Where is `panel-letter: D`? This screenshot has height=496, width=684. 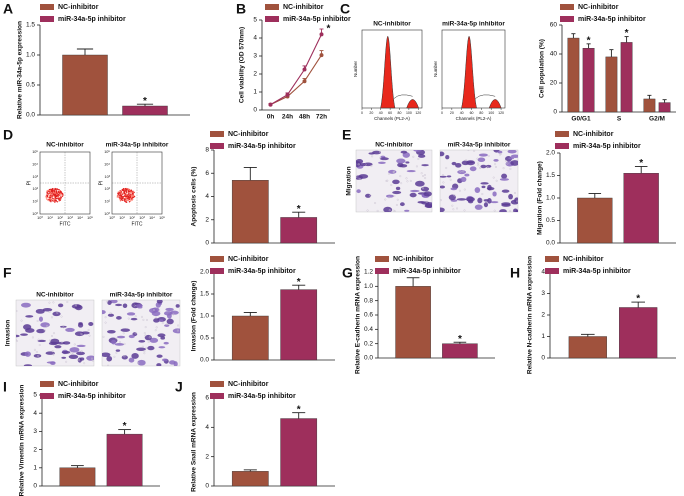 panel-letter: D is located at coordinates (8, 135).